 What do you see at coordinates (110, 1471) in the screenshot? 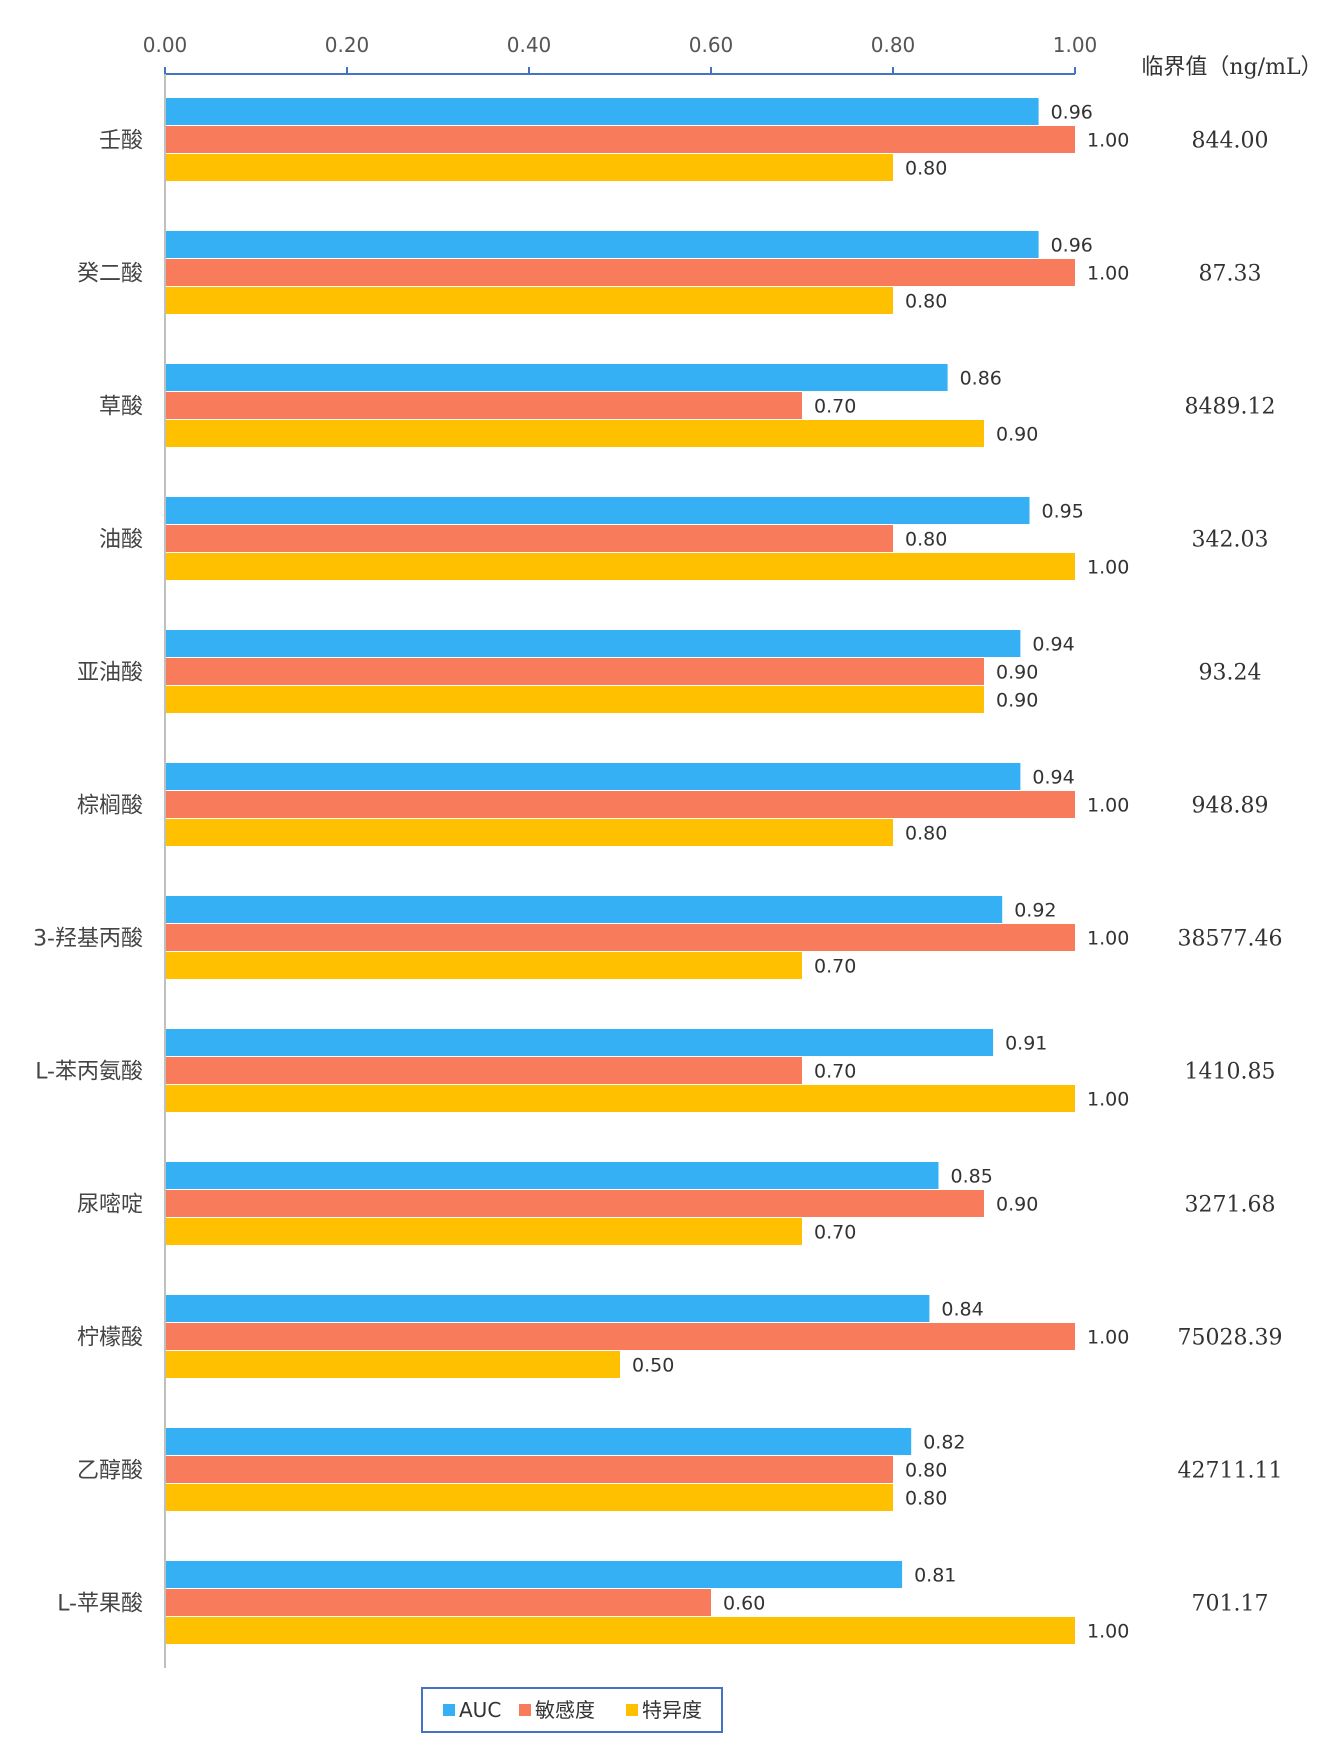
I see `category-label: 乙醇酸` at bounding box center [110, 1471].